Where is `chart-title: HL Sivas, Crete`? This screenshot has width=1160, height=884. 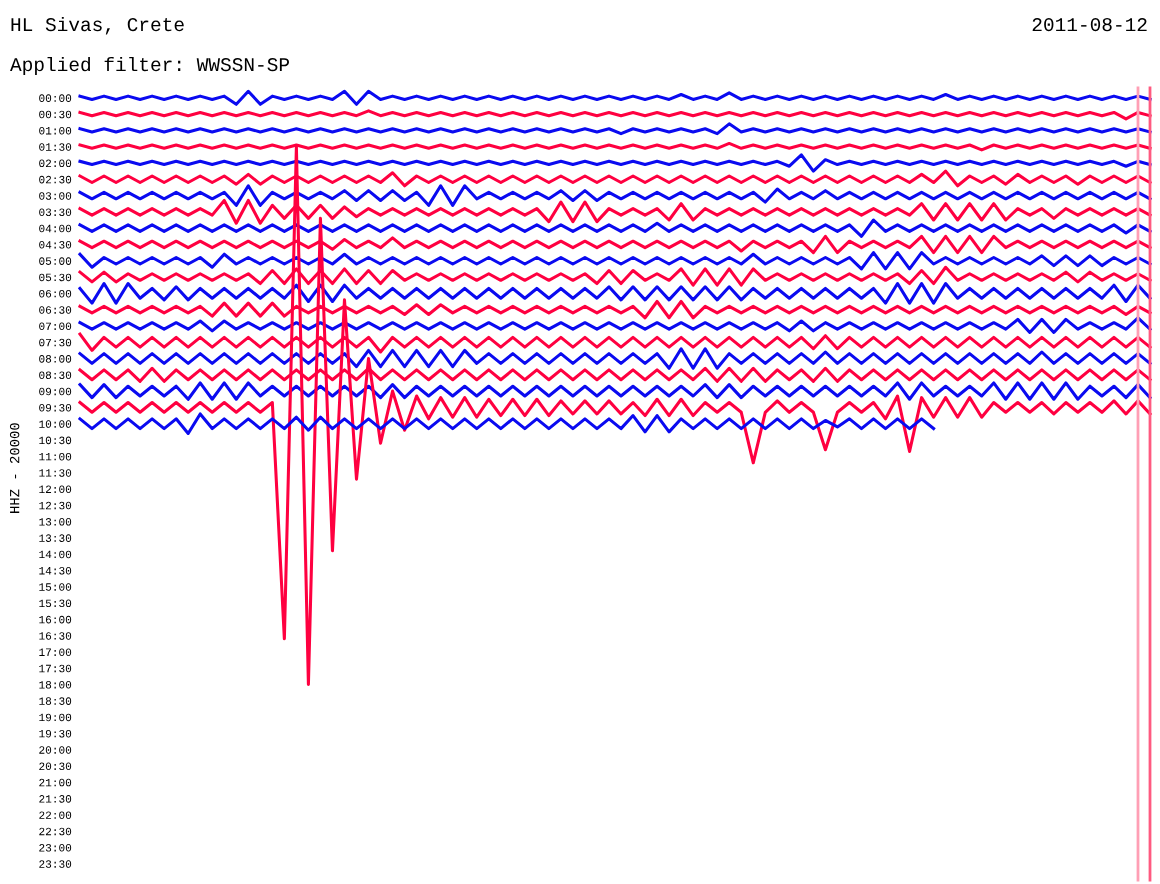 chart-title: HL Sivas, Crete is located at coordinates (97, 25).